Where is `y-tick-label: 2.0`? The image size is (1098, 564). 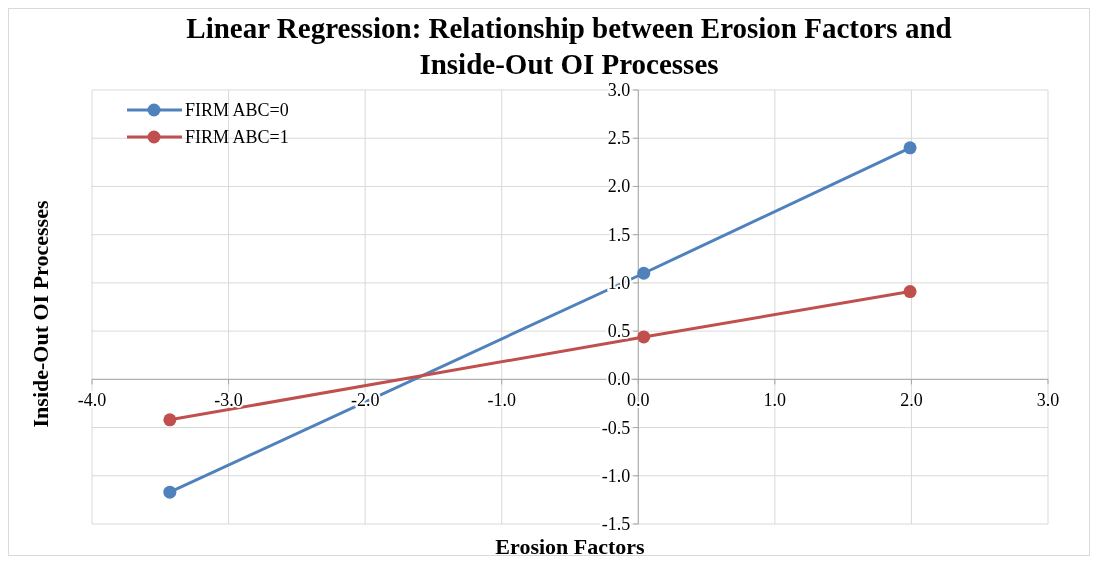
y-tick-label: 2.0 is located at coordinates (619, 186).